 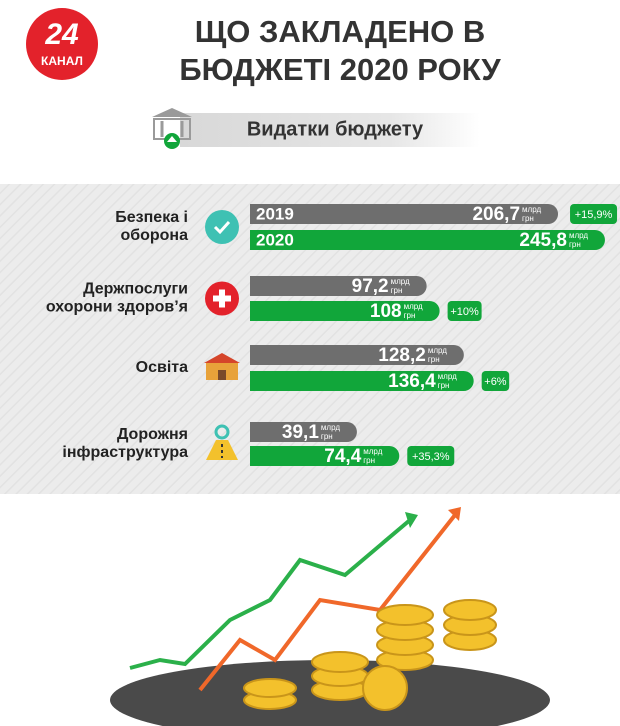 What do you see at coordinates (61, 34) in the screenshot?
I see `logo-number: 24` at bounding box center [61, 34].